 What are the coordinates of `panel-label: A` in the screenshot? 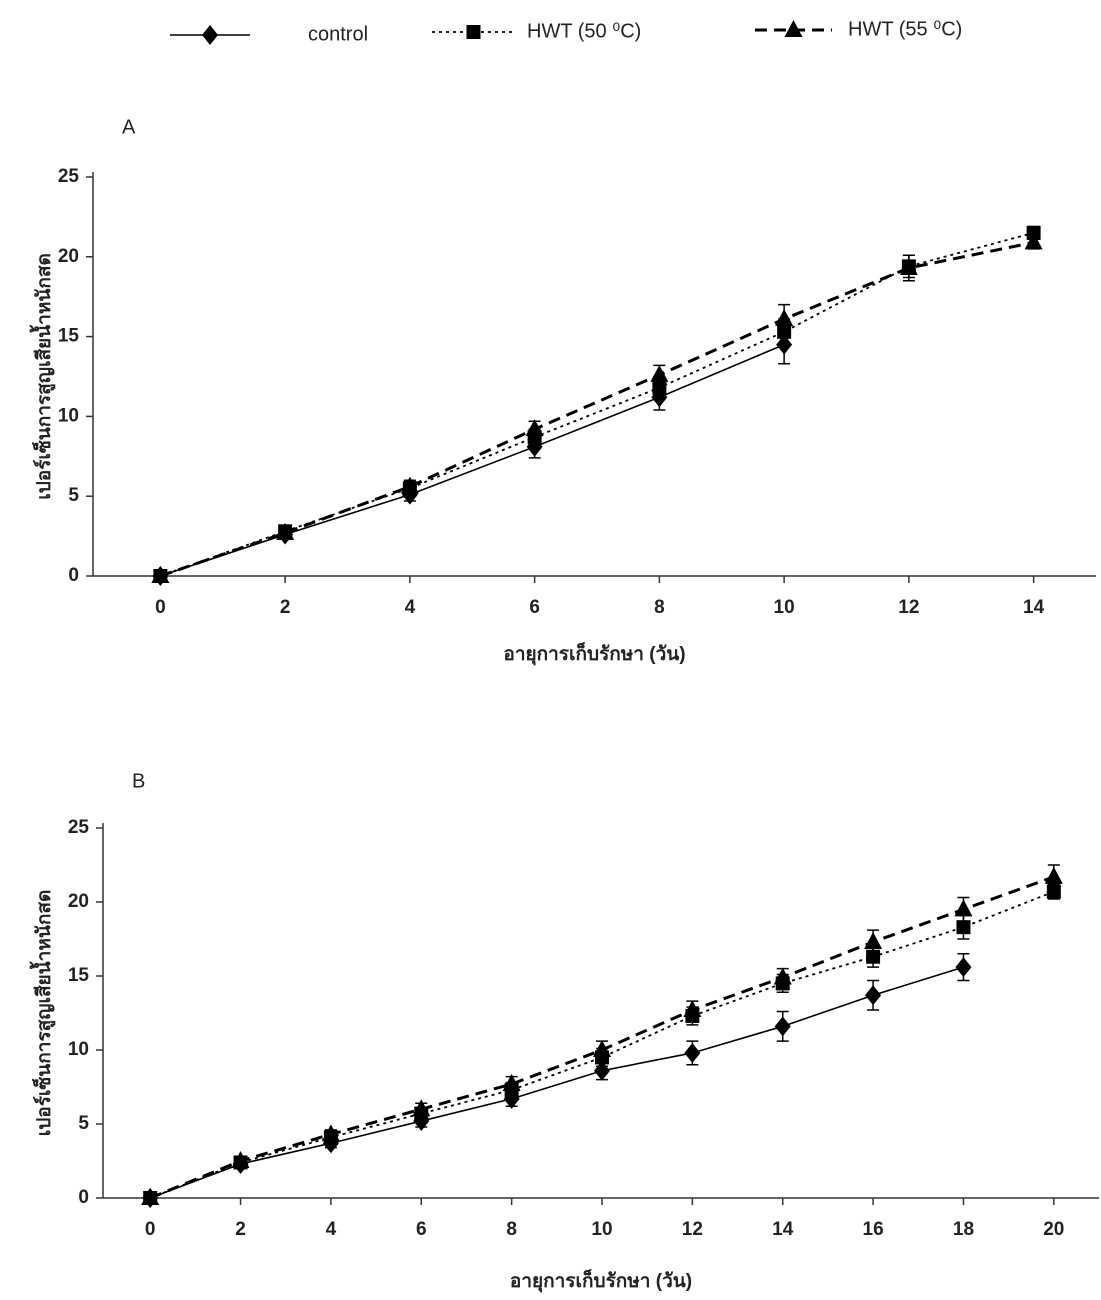 It's located at (129, 127).